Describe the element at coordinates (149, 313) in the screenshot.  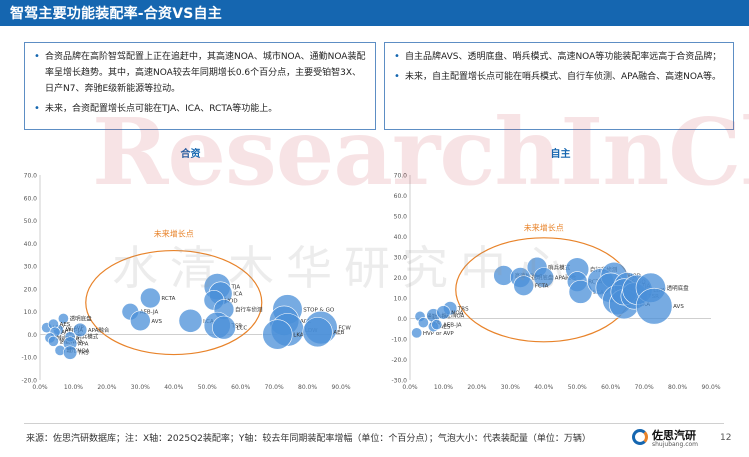
I see `jv-bubble-label: AEB-JA` at that location.